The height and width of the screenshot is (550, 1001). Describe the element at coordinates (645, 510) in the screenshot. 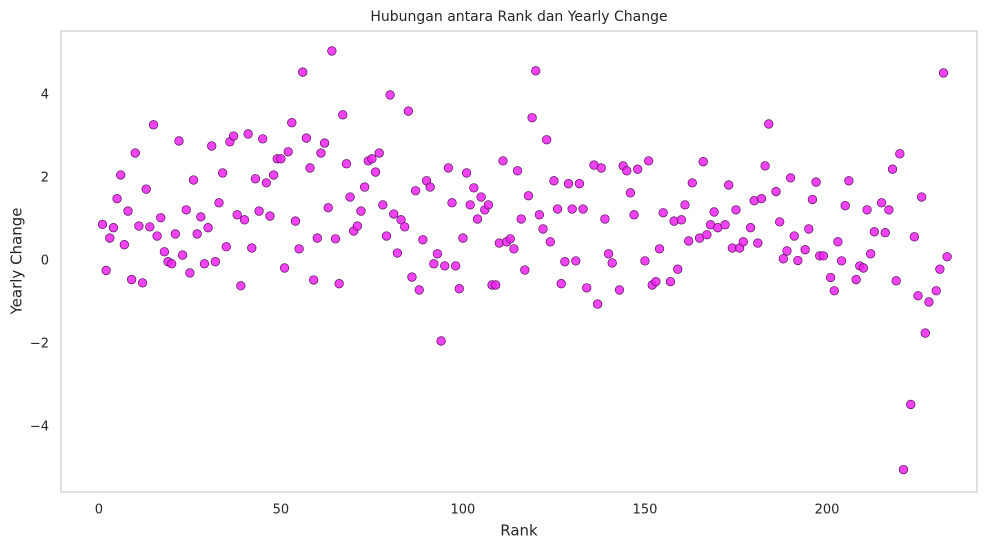

I see `x-tick-label: 150` at that location.